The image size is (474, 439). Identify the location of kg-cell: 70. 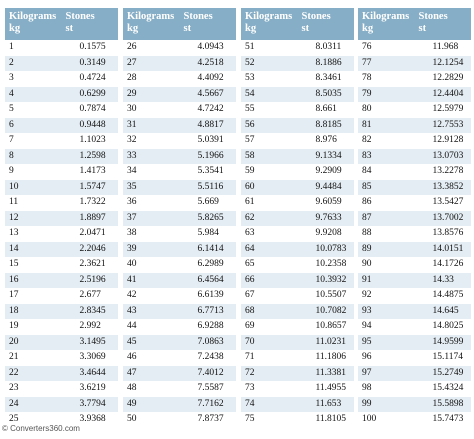
(269, 342).